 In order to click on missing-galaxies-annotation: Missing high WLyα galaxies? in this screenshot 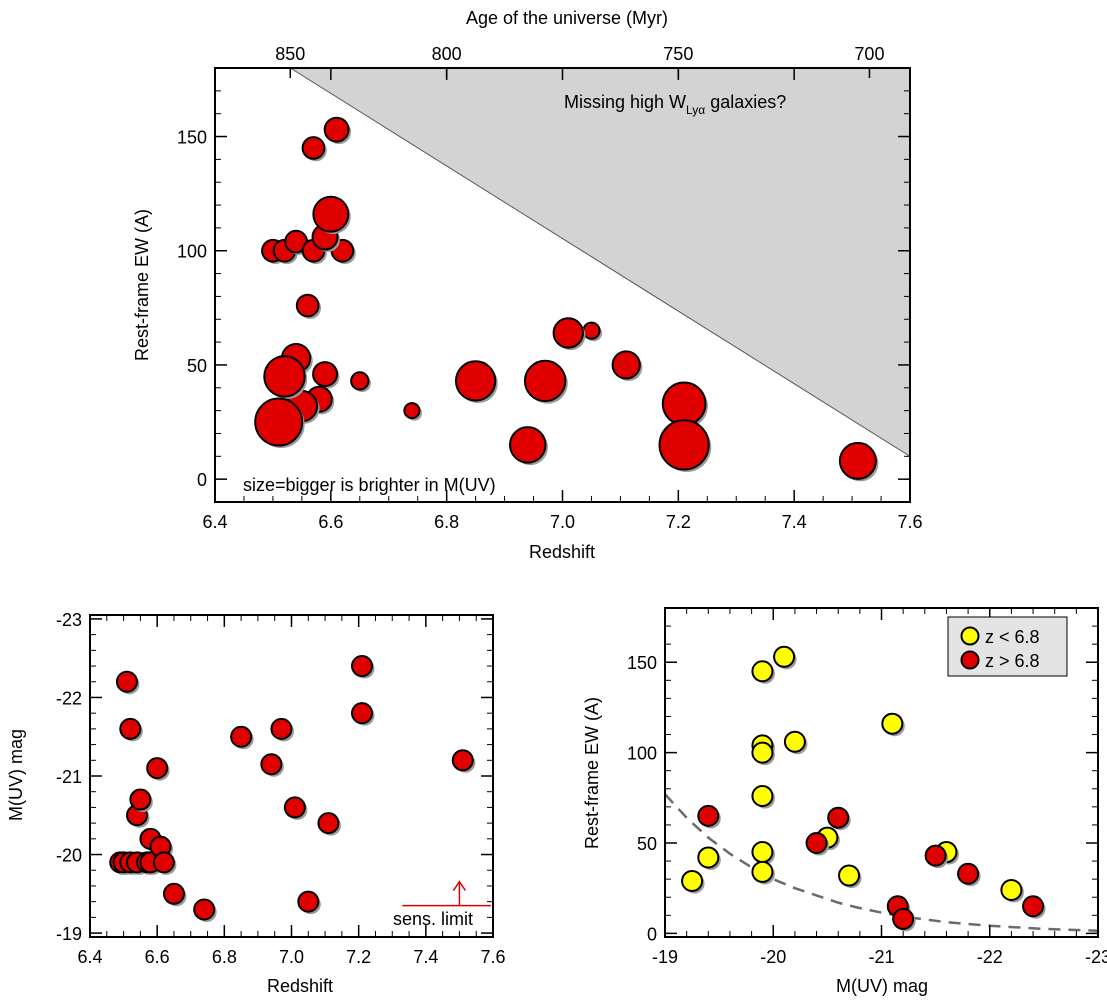, I will do `click(675, 104)`.